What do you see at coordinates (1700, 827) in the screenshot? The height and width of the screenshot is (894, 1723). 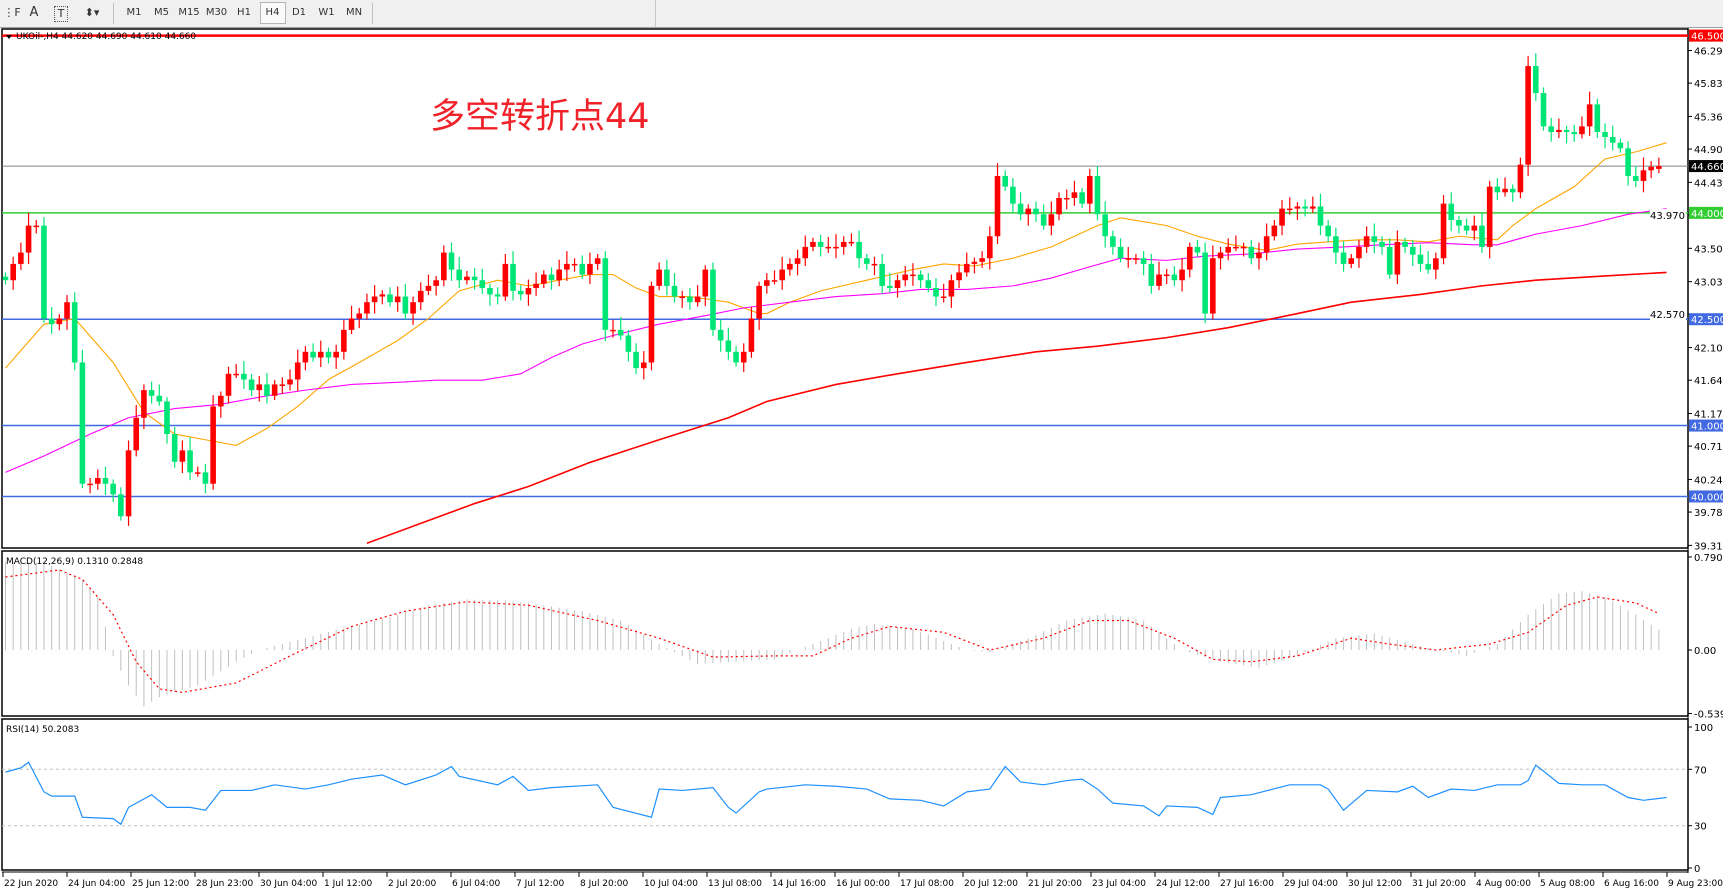 I see `rsi-tick-label: 30` at bounding box center [1700, 827].